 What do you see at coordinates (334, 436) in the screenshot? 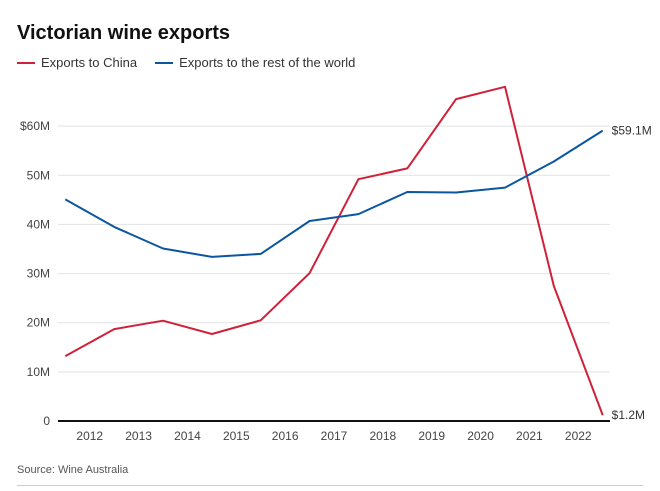
I see `x-tick-label: 2017` at bounding box center [334, 436].